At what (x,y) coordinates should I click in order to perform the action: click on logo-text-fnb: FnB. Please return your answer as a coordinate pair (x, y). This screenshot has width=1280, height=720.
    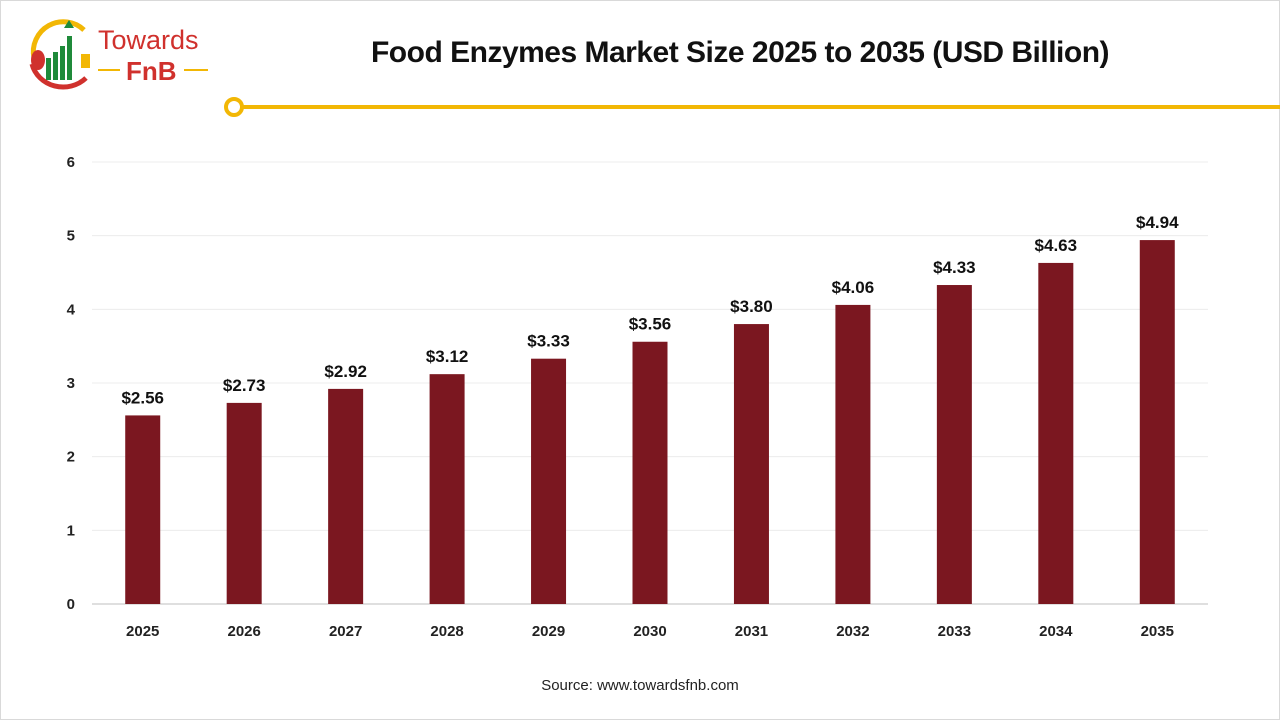
    Looking at the image, I should click on (151, 71).